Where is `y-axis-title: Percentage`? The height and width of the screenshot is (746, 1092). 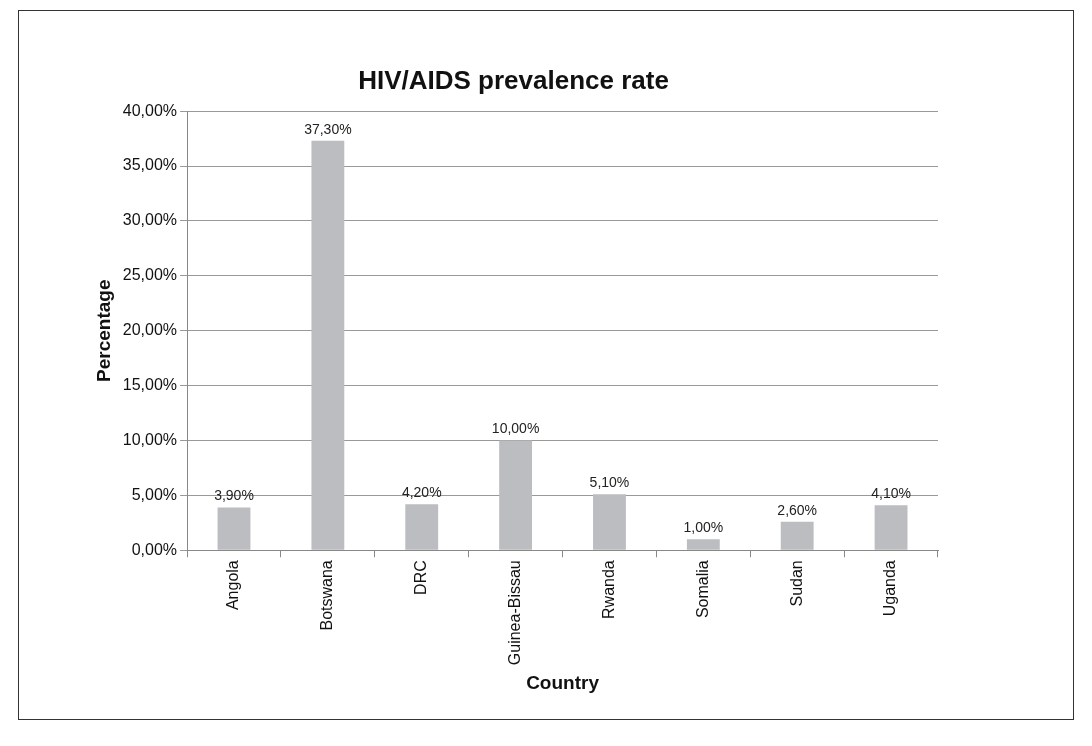 y-axis-title: Percentage is located at coordinates (103, 330).